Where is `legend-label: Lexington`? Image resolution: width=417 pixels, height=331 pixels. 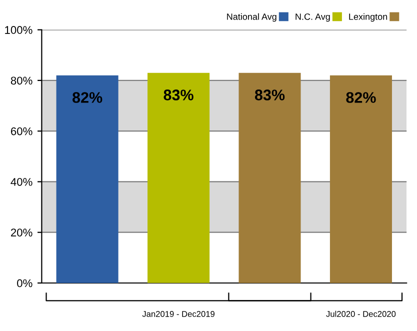
legend-label: Lexington is located at coordinates (368, 17).